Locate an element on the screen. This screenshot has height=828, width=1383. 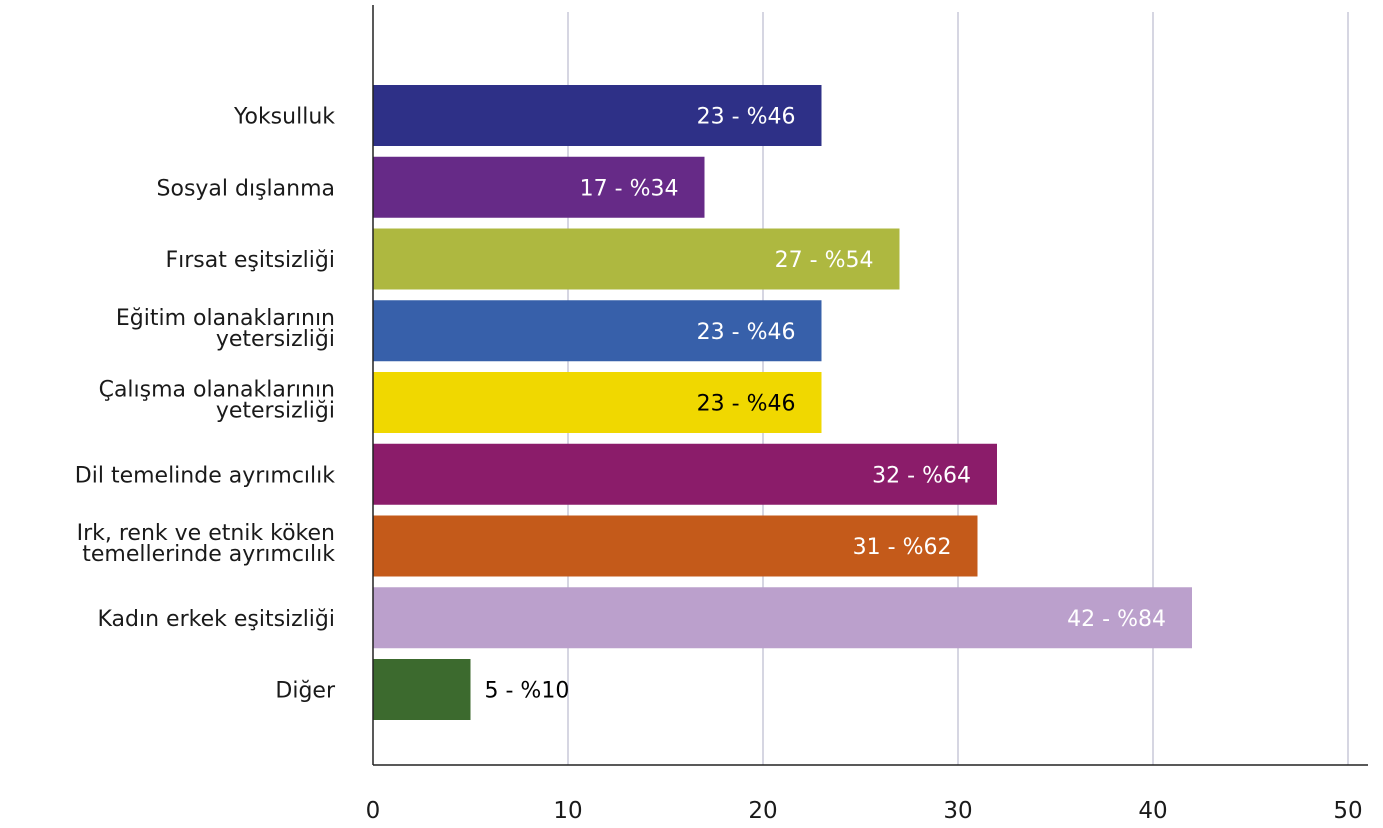
category-label: Diğer is located at coordinates (305, 691).